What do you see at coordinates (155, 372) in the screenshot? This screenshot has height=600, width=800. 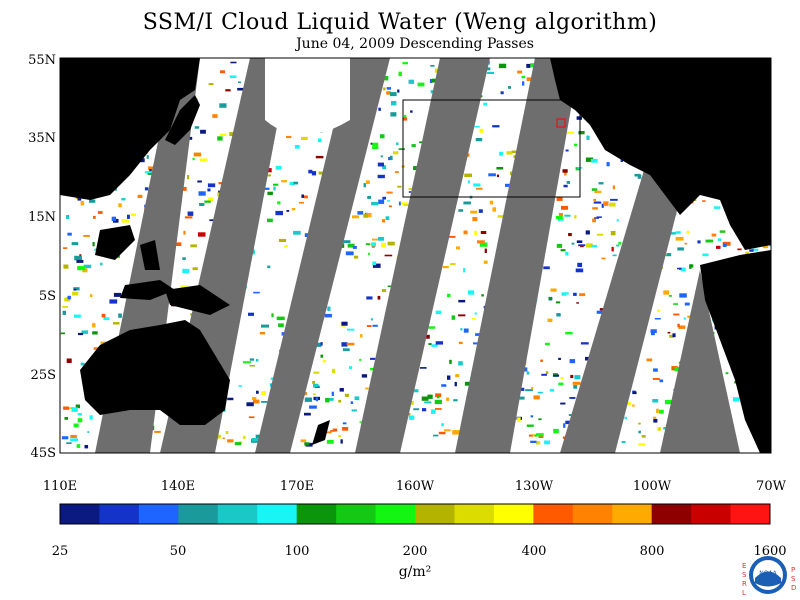 I see `australia` at bounding box center [155, 372].